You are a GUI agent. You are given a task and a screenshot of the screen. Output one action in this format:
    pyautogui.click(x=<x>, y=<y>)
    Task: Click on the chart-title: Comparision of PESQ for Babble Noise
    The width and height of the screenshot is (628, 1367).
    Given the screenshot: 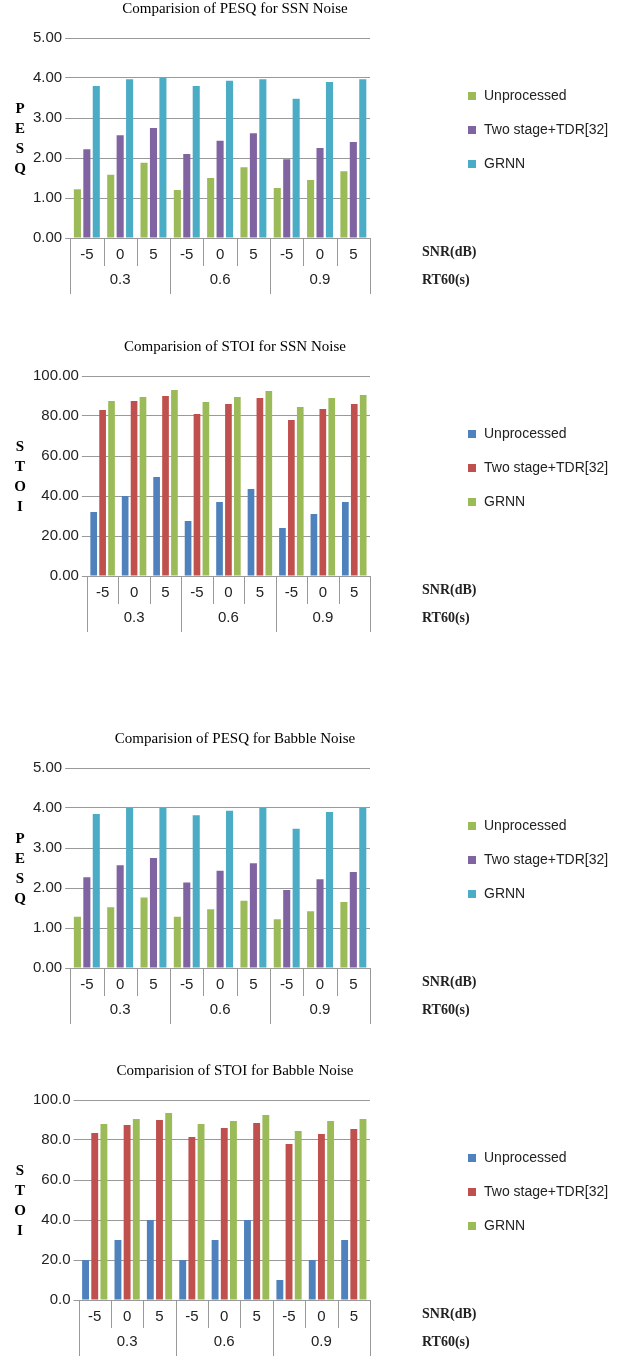 What is the action you would take?
    pyautogui.click(x=235, y=738)
    